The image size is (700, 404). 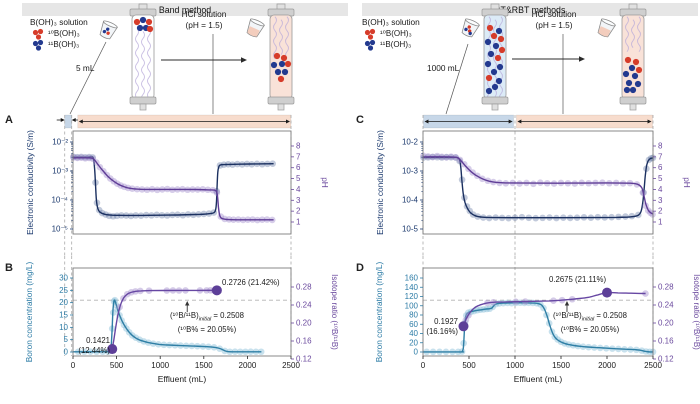 What do you see at coordinates (413, 324) in the screenshot?
I see `svg-text: 60` at bounding box center [413, 324].